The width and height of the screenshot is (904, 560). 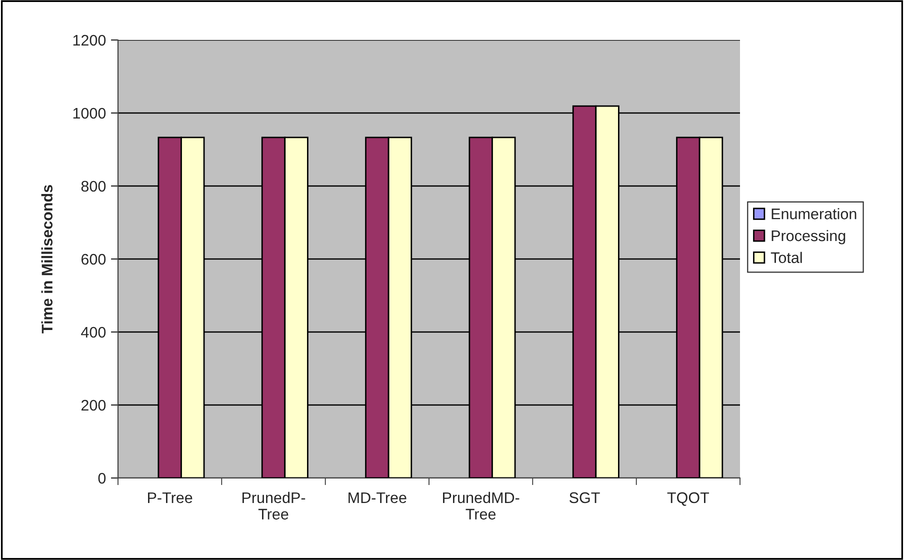 What do you see at coordinates (786, 258) in the screenshot?
I see `legend-label: Total` at bounding box center [786, 258].